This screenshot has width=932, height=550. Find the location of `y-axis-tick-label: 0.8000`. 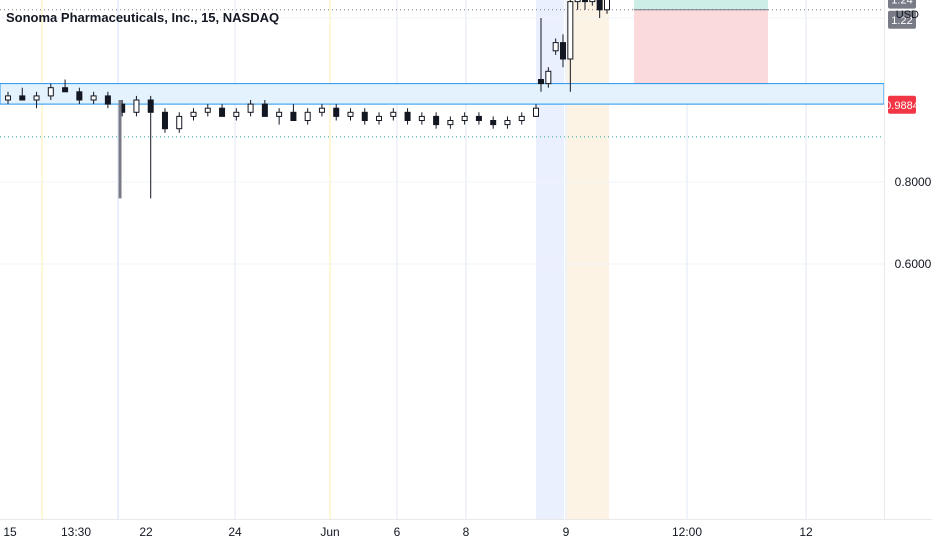

y-axis-tick-label: 0.8000 is located at coordinates (913, 182).